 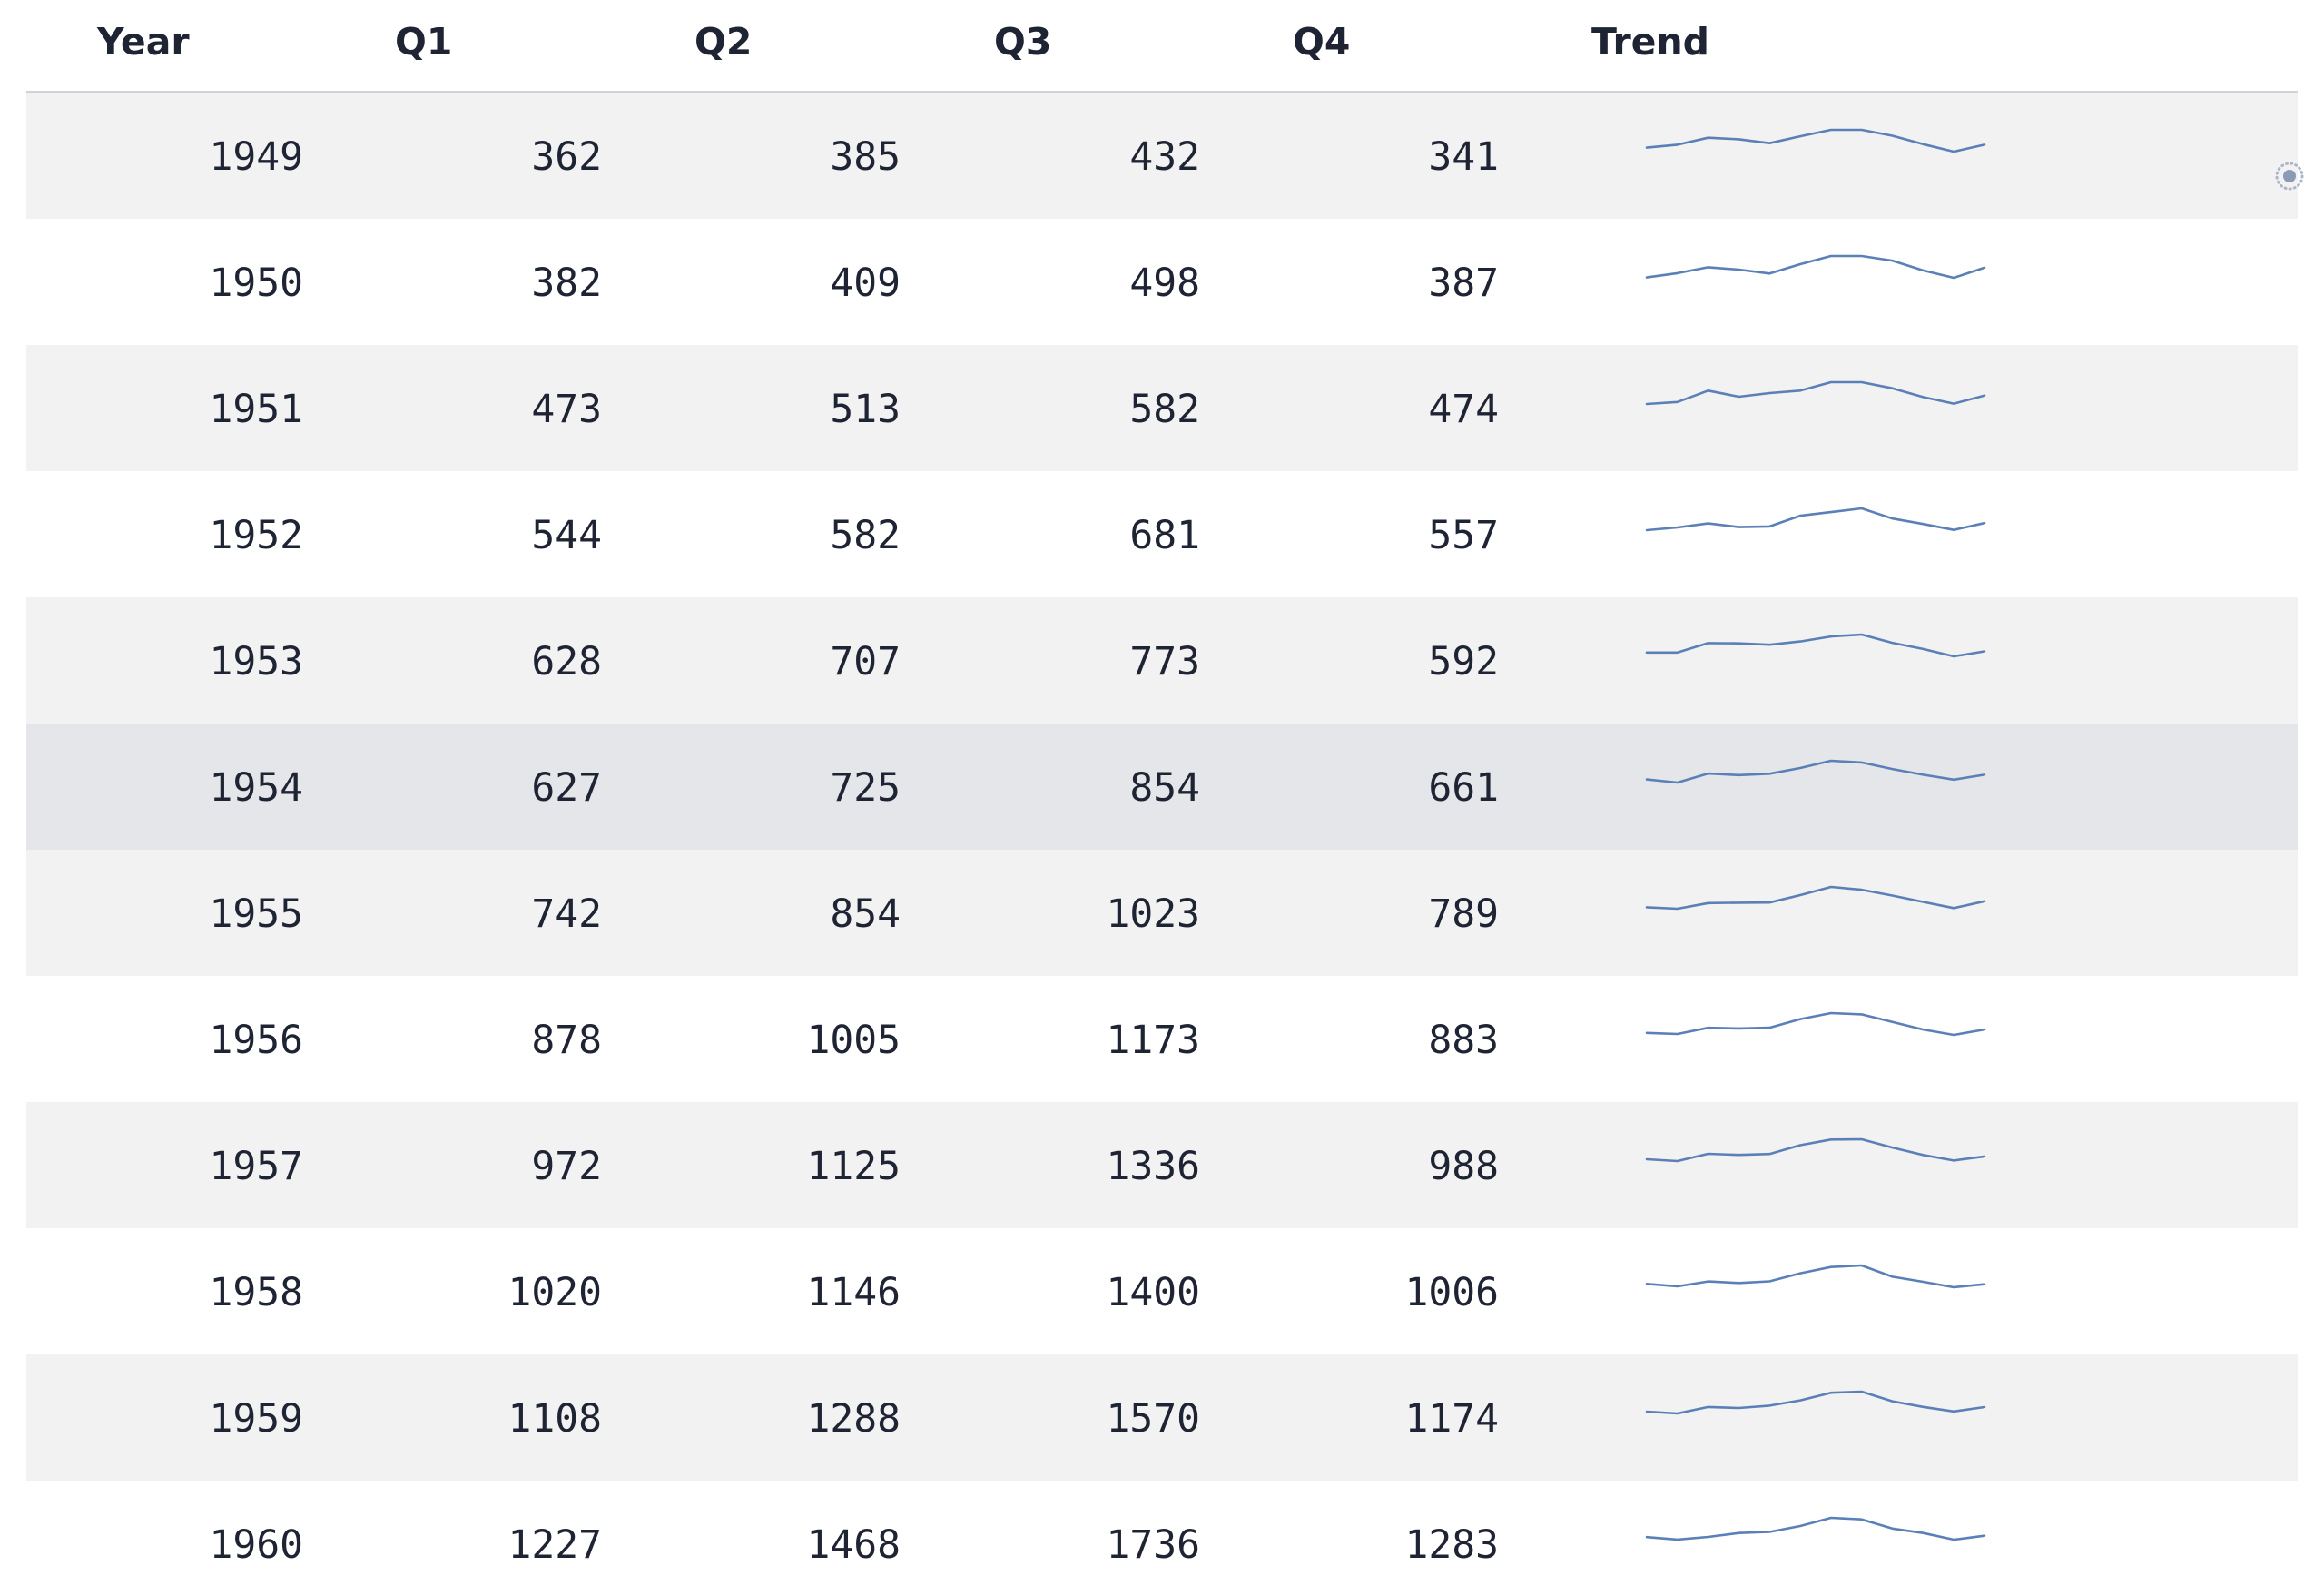 I want to click on column-header-trend: Trend, so click(x=1650, y=42).